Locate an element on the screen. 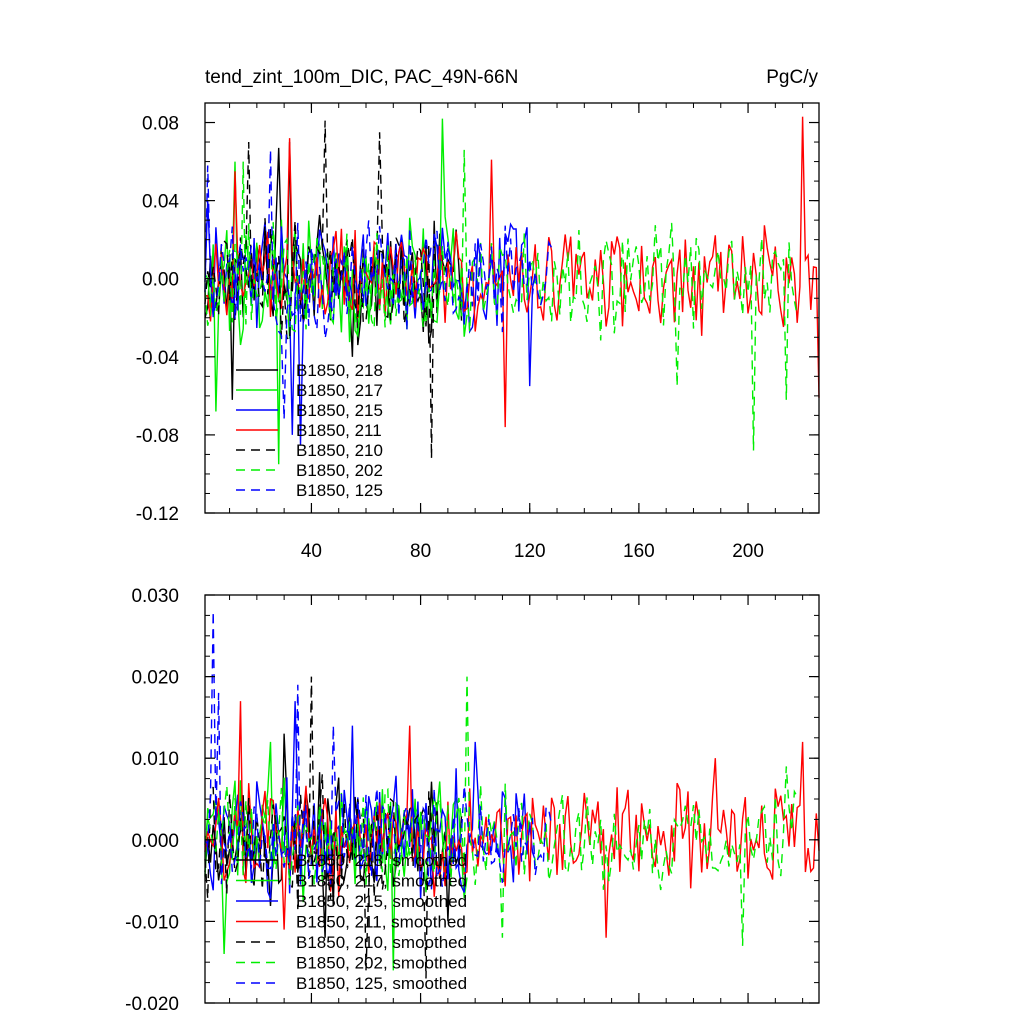  top-legend-label-3: B1850, 211 is located at coordinates (339, 430).